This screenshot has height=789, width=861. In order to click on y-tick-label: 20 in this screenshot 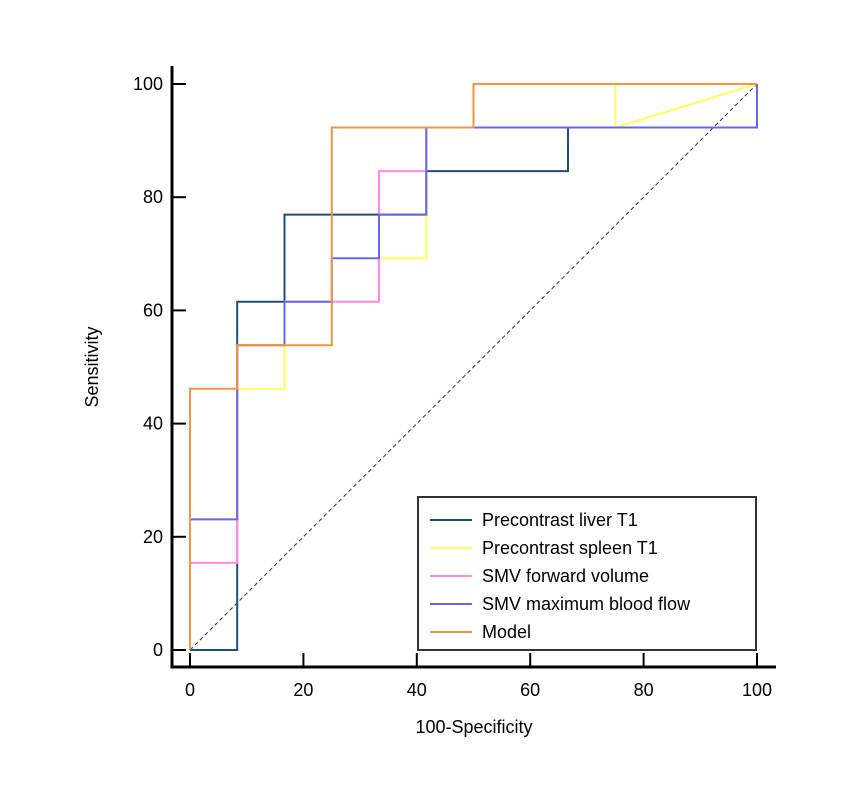, I will do `click(153, 537)`.